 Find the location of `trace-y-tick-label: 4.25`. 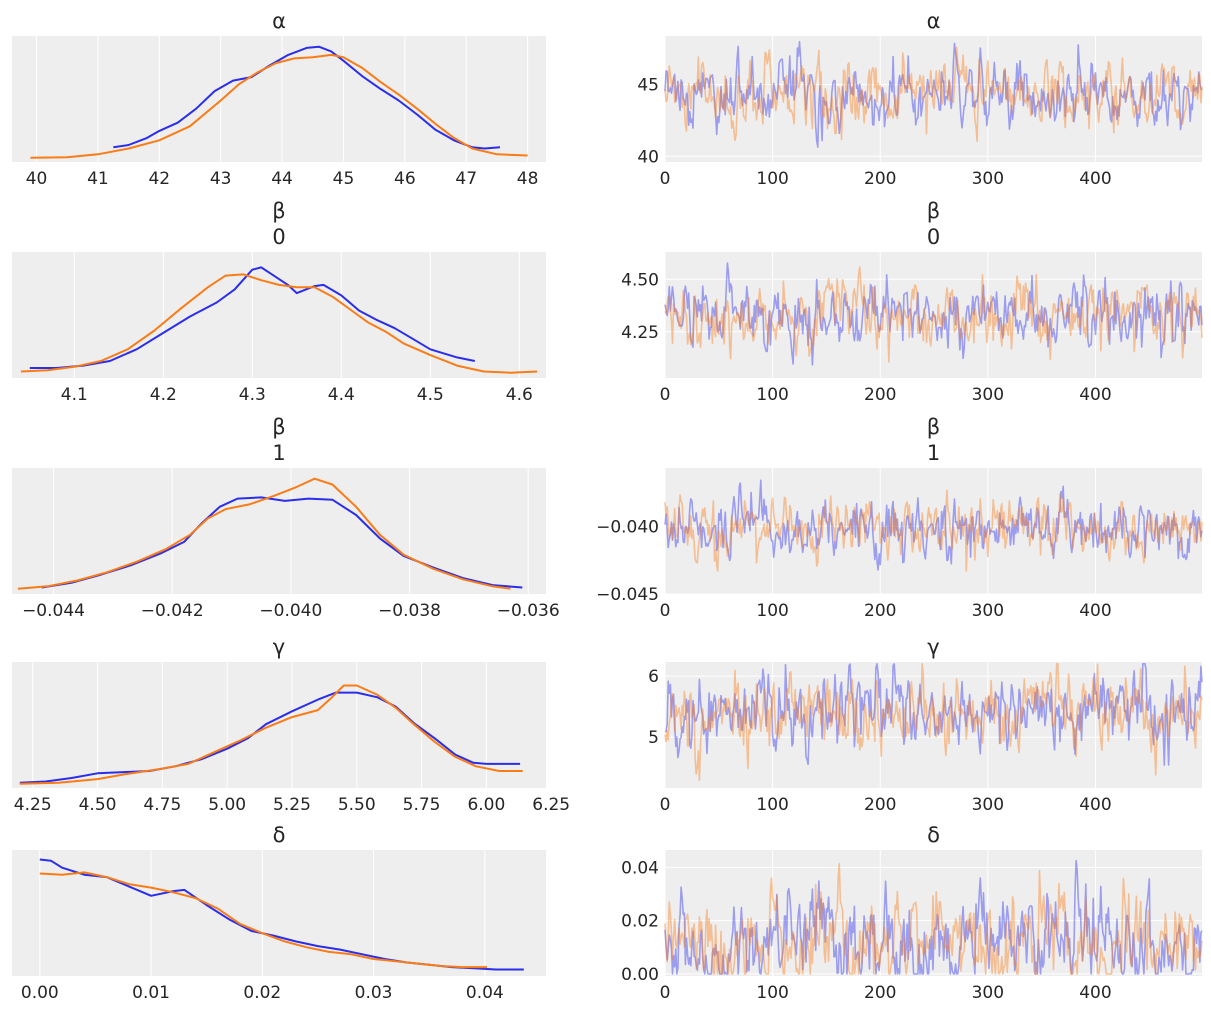

trace-y-tick-label: 4.25 is located at coordinates (640, 333).